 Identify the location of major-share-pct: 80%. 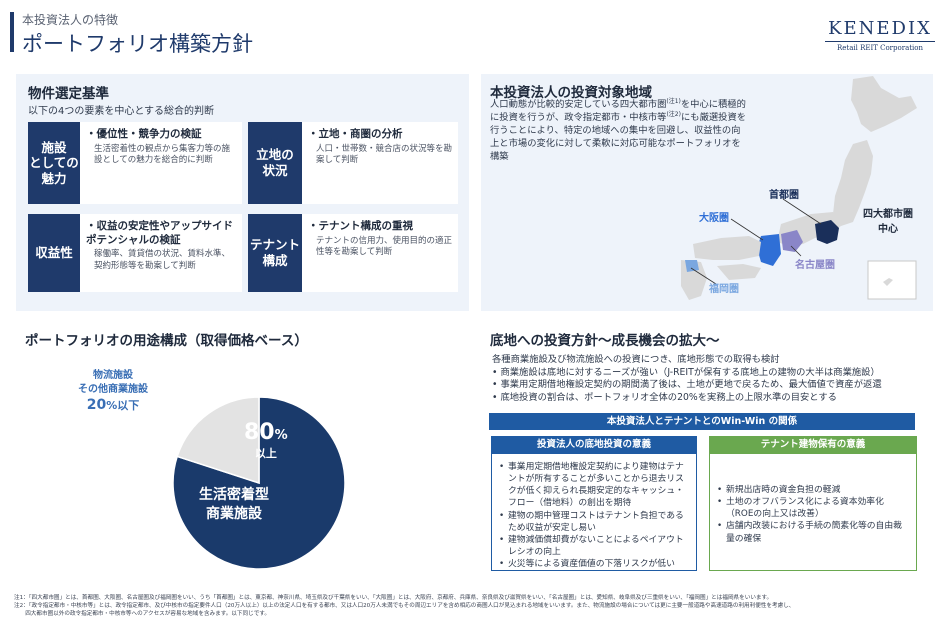
(266, 432).